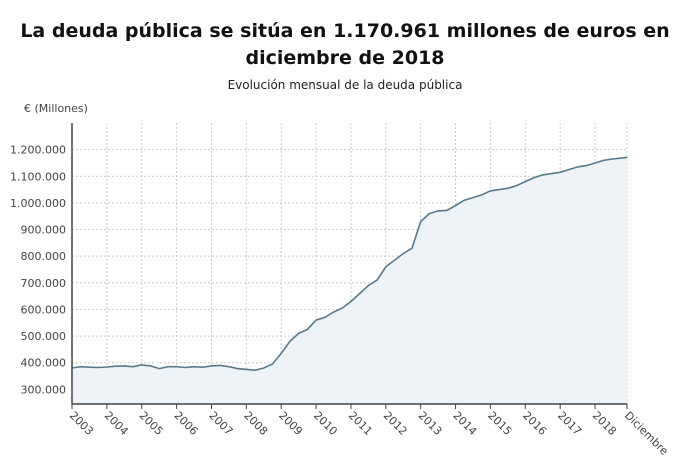  Describe the element at coordinates (646, 433) in the screenshot. I see `x-tick-label: Diciembre` at that location.